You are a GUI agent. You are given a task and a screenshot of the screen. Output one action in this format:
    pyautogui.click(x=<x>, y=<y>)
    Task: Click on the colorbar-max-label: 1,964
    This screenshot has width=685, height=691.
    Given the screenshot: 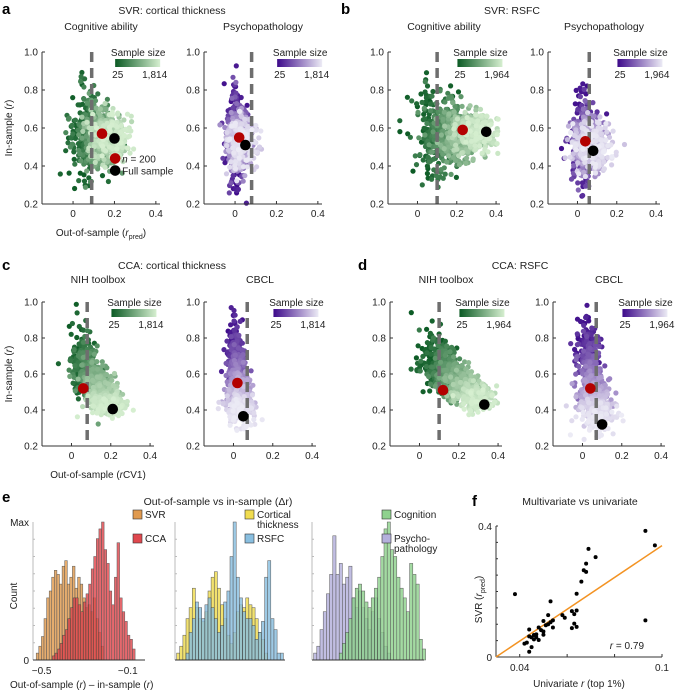 What is the action you would take?
    pyautogui.click(x=656, y=75)
    